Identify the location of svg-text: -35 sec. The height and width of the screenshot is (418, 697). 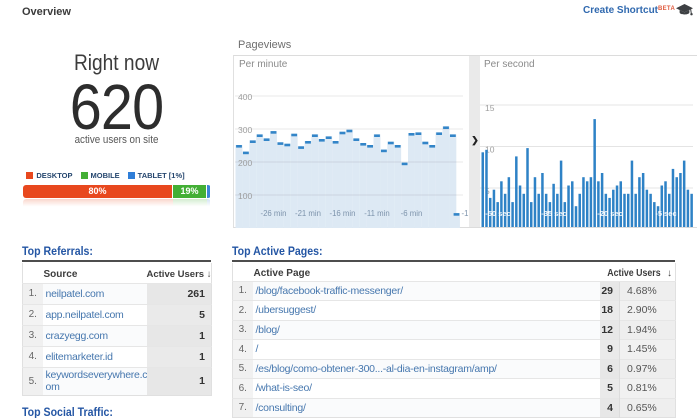
(553, 213).